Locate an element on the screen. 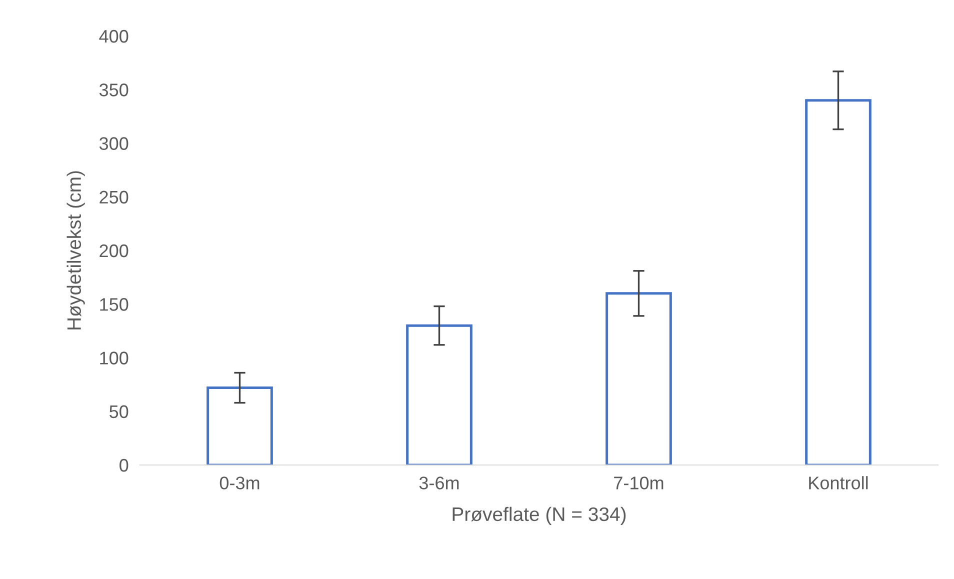  x-tick-label: 3-6m is located at coordinates (439, 483).